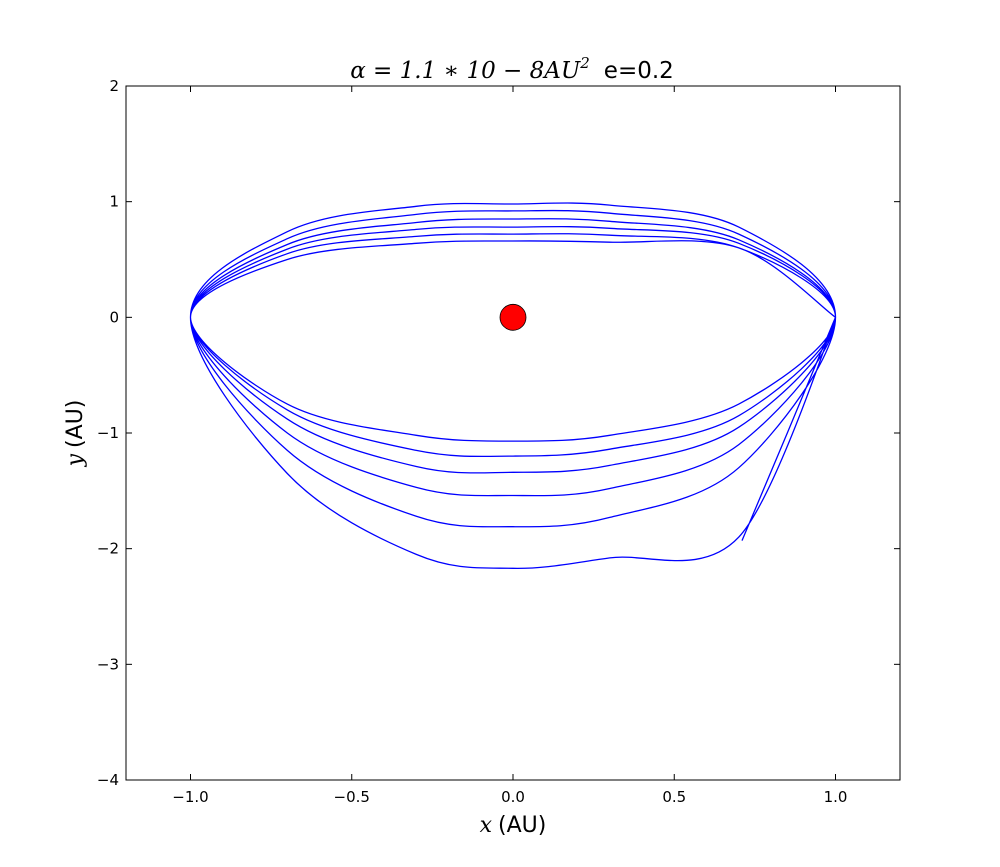  I want to click on central-body-layer, so click(513, 317).